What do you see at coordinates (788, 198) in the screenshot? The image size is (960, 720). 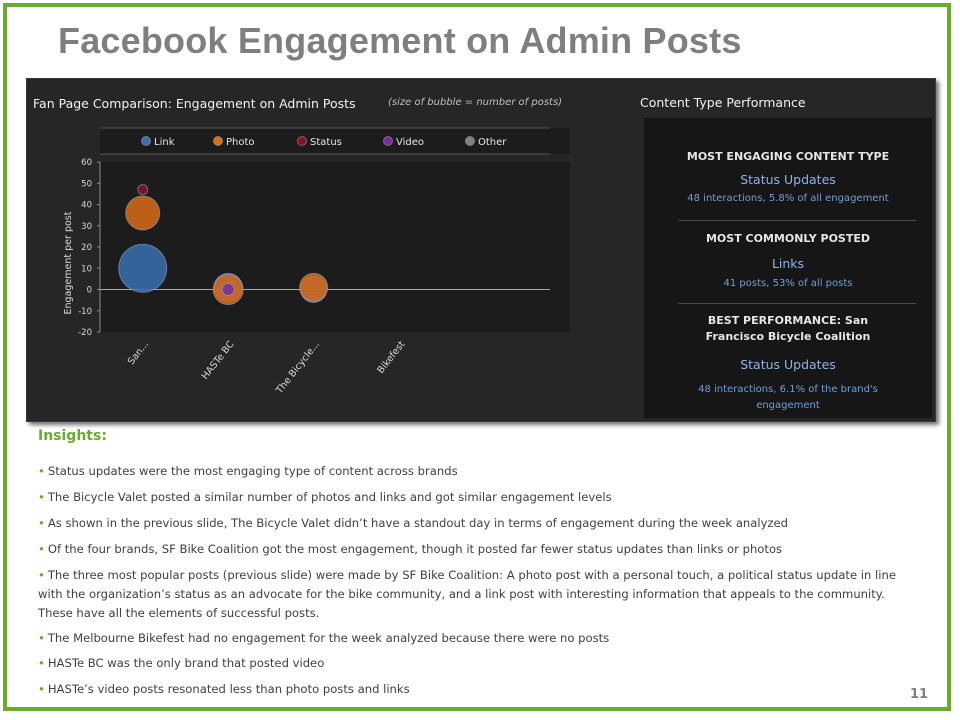 I see `card-1-detail: 48 interactions, 5.8% of all engagement` at bounding box center [788, 198].